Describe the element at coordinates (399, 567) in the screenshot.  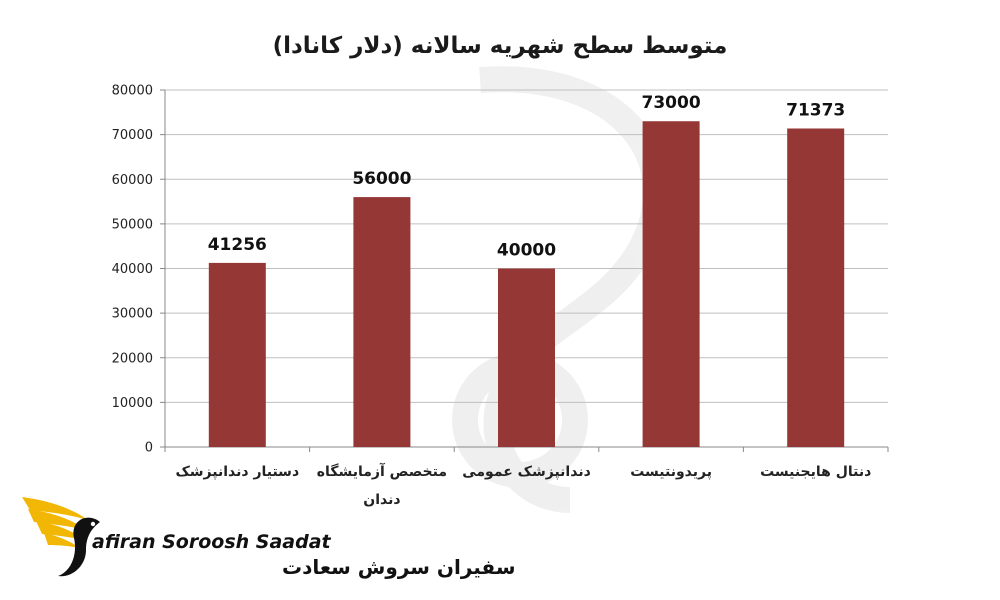
I see `logo-persian-text: سفیران سروش سعادت` at that location.